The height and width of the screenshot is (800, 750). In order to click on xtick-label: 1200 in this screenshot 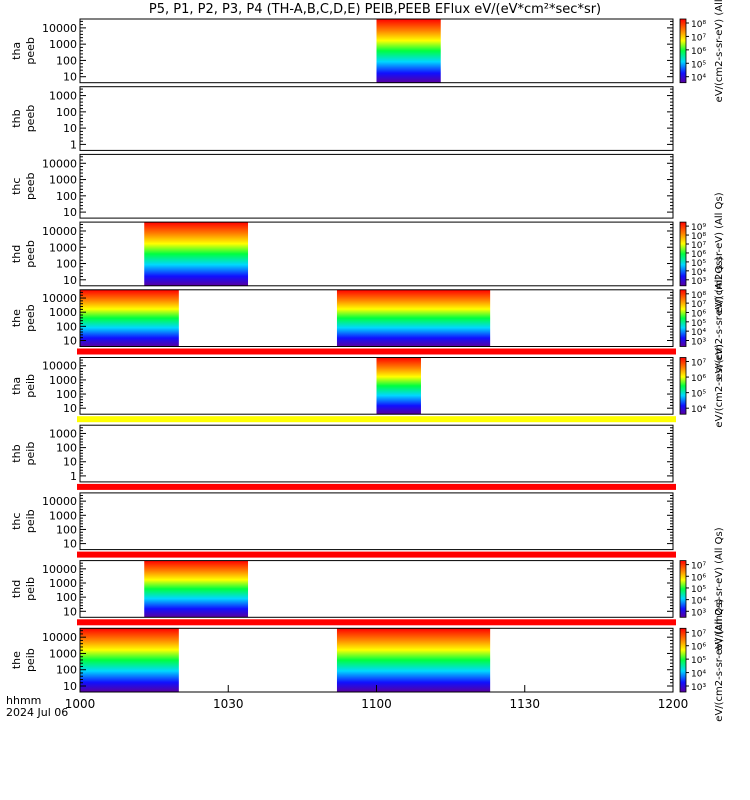, I will do `click(673, 704)`.